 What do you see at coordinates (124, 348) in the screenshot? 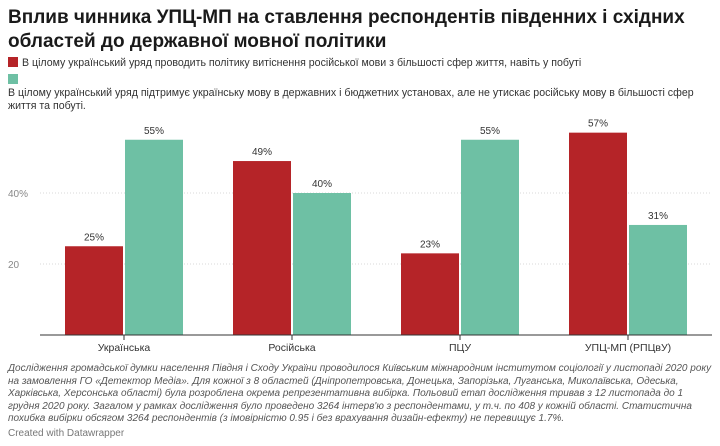
I see `x-tick-label: Українська` at bounding box center [124, 348].